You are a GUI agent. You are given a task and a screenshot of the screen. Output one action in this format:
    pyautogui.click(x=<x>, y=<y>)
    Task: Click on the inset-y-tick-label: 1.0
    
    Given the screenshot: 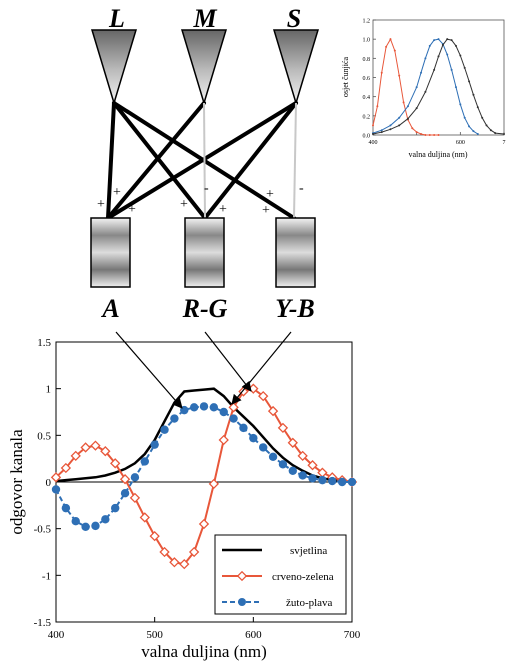 What is the action you would take?
    pyautogui.click(x=367, y=41)
    